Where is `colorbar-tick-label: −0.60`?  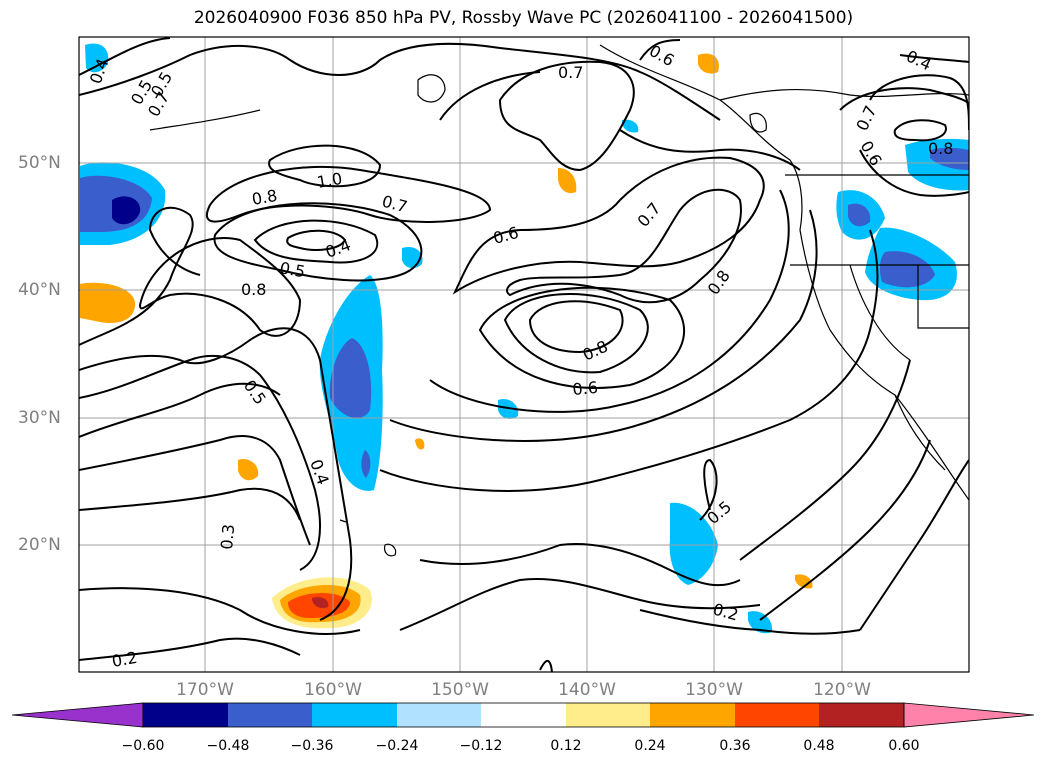 colorbar-tick-label: −0.60 is located at coordinates (143, 746).